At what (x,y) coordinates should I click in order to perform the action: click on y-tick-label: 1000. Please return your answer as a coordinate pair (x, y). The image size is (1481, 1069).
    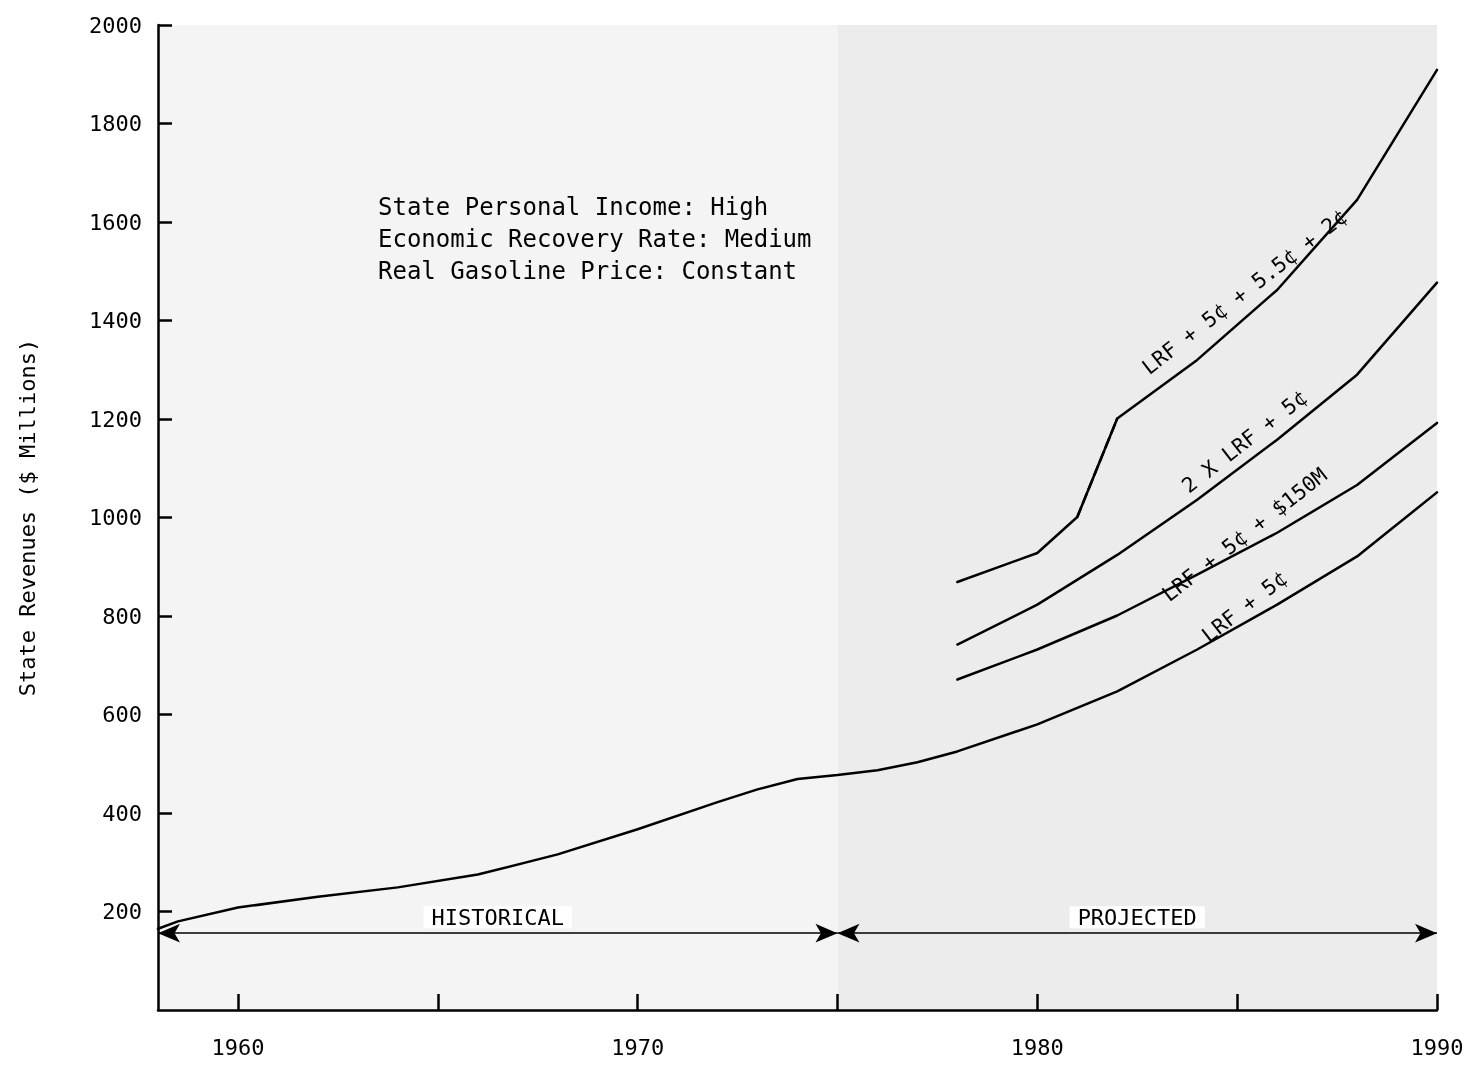
    Looking at the image, I should click on (115, 517).